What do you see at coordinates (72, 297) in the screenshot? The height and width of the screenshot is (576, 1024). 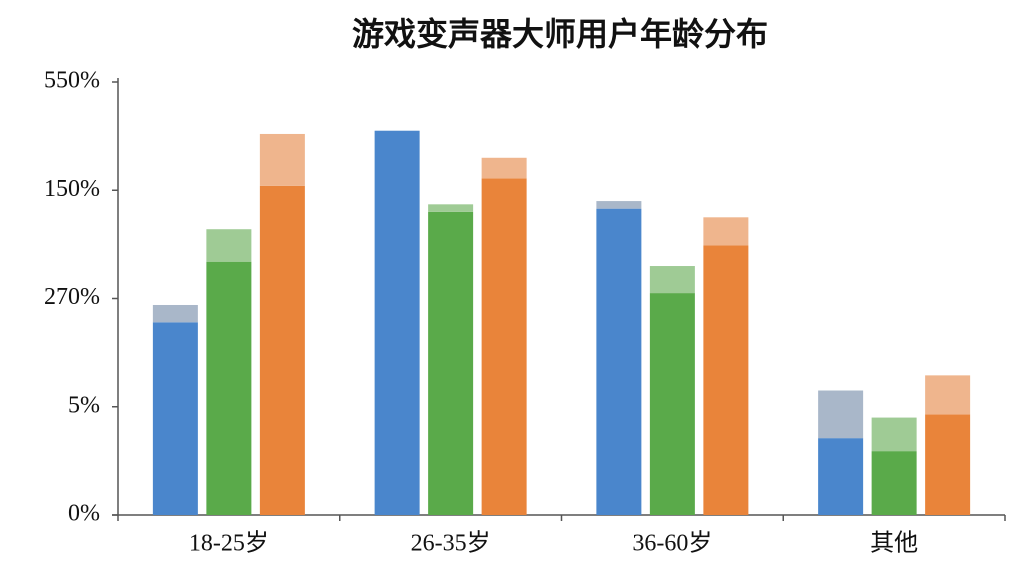 I see `y-tick-label: 270%` at bounding box center [72, 297].